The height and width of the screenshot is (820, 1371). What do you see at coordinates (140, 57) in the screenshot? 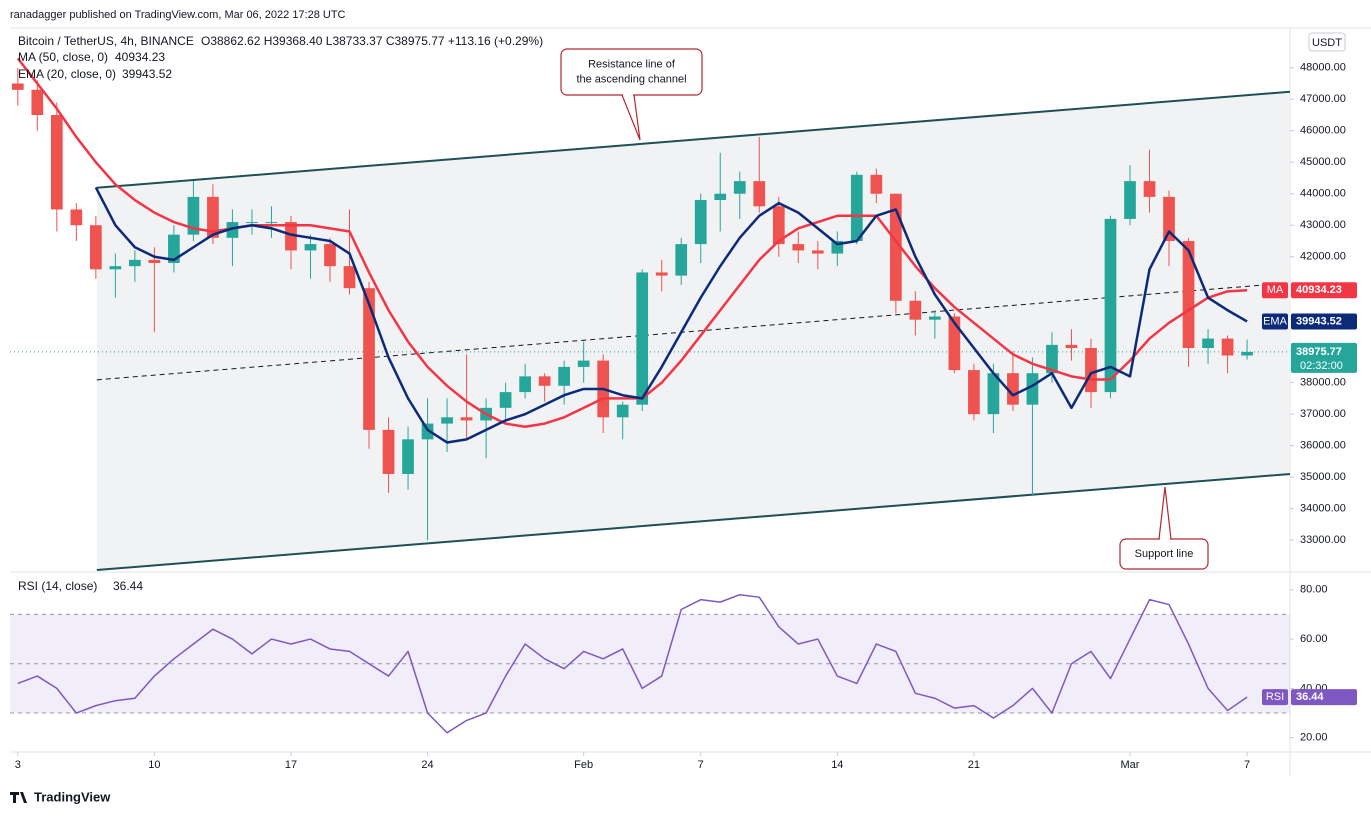
I see `ma-legend-value: 40934.23` at bounding box center [140, 57].